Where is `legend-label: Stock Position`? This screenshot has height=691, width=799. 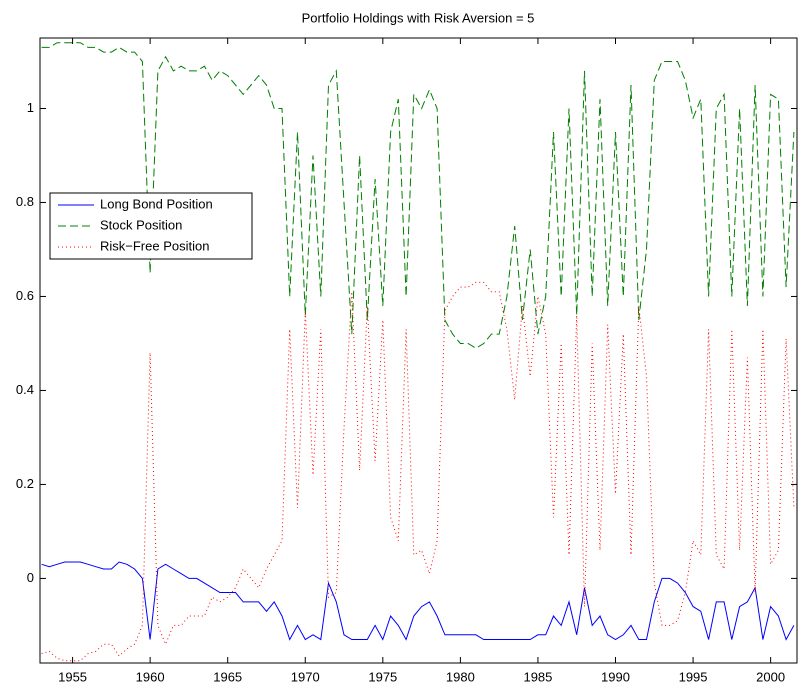
legend-label: Stock Position is located at coordinates (141, 224).